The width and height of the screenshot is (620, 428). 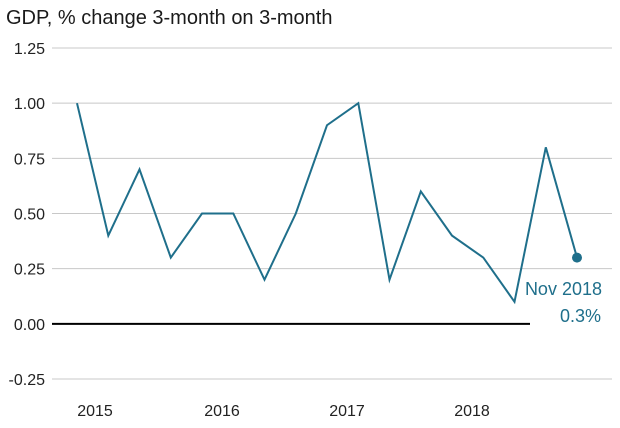 What do you see at coordinates (580, 316) in the screenshot?
I see `annotation-value-label: 0.3%` at bounding box center [580, 316].